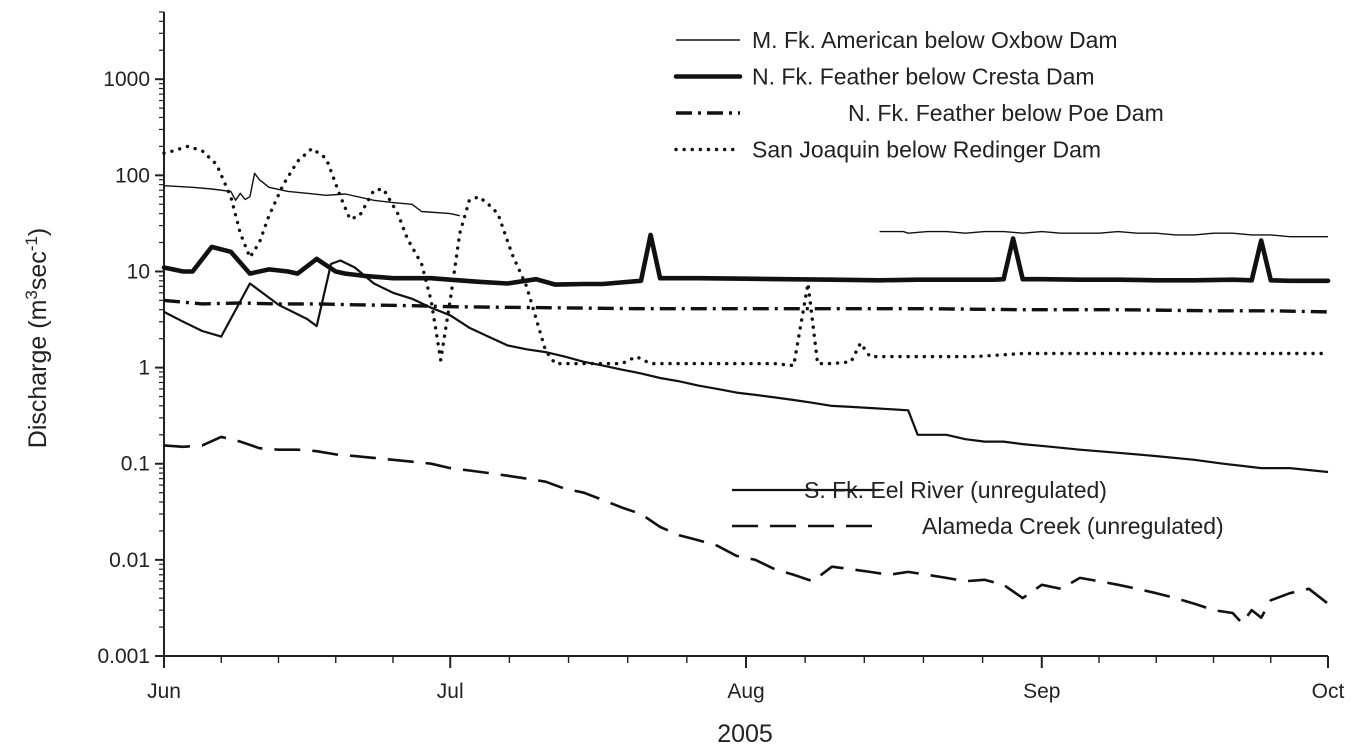 This screenshot has width=1354, height=750. Describe the element at coordinates (1328, 691) in the screenshot. I see `x-tick-label: Oct` at that location.